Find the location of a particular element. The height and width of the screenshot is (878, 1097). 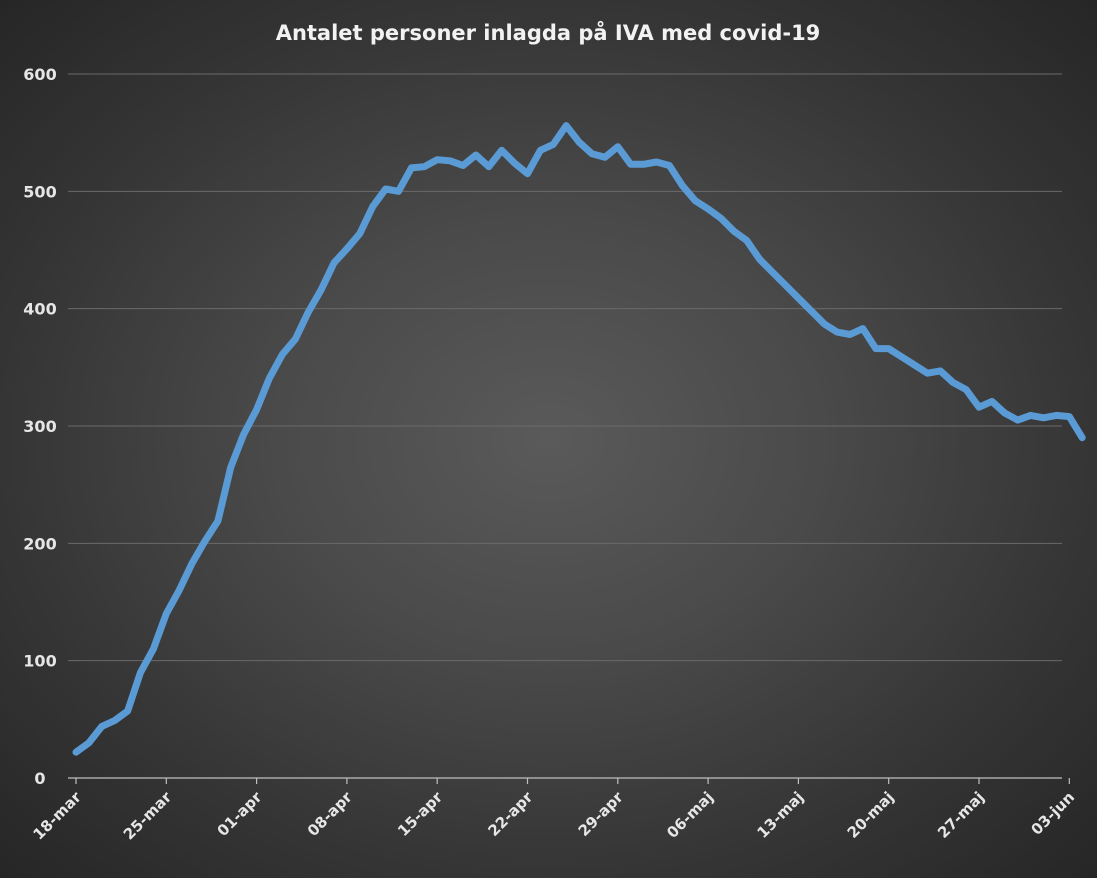

x-tick-label: 29-apr is located at coordinates (601, 814).